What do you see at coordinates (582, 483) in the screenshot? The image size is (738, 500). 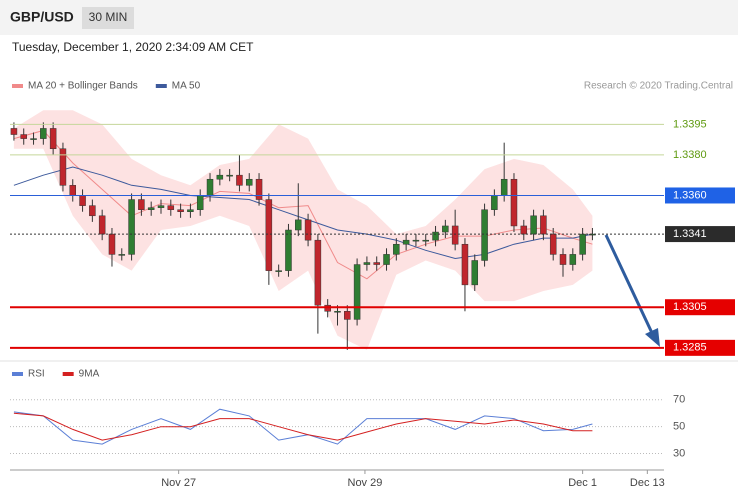 I see `x-tick-label: Dec 1` at bounding box center [582, 483].